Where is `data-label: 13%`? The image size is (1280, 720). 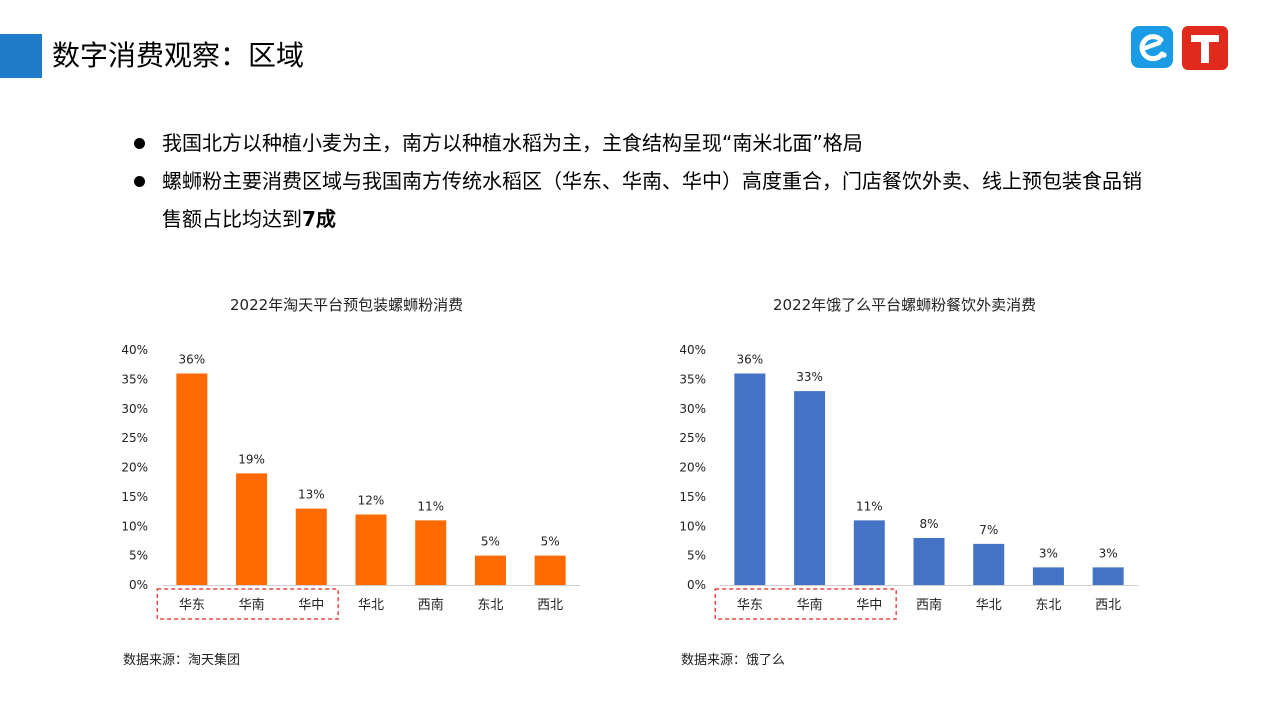
data-label: 13% is located at coordinates (311, 495).